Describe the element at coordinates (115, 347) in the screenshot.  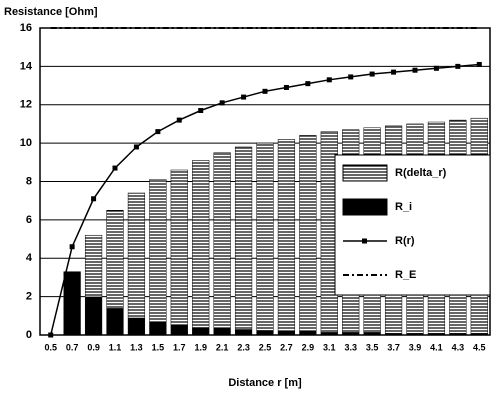
I see `x-tick-label: 1.1` at that location.